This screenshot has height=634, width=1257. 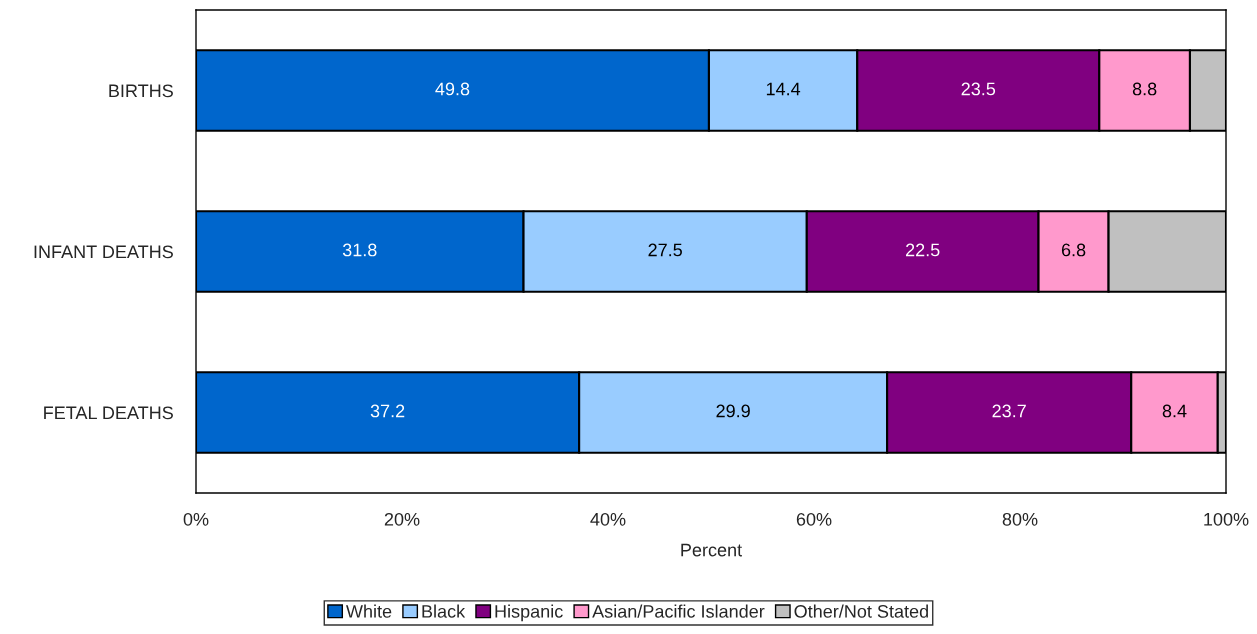 I want to click on x-tick-label: 20%, so click(x=402, y=519).